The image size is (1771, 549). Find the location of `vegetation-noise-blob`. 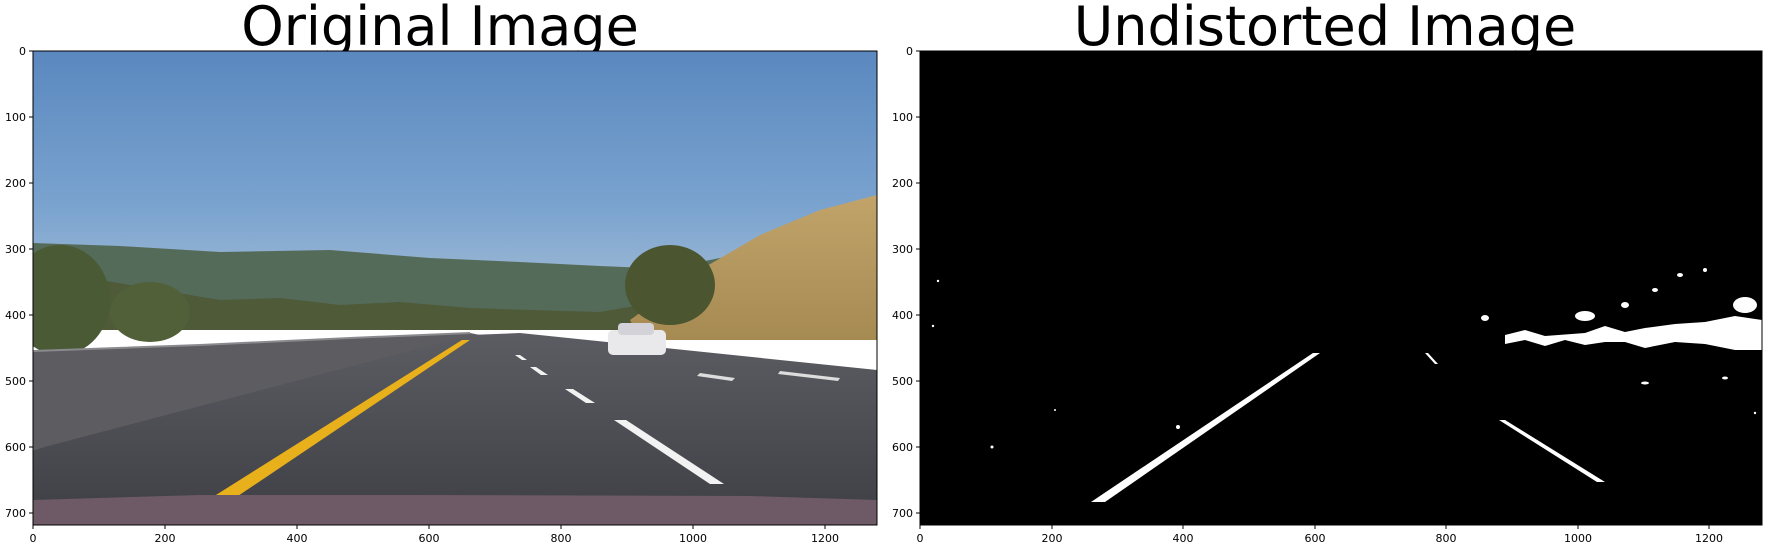

vegetation-noise-blob is located at coordinates (1633, 333).